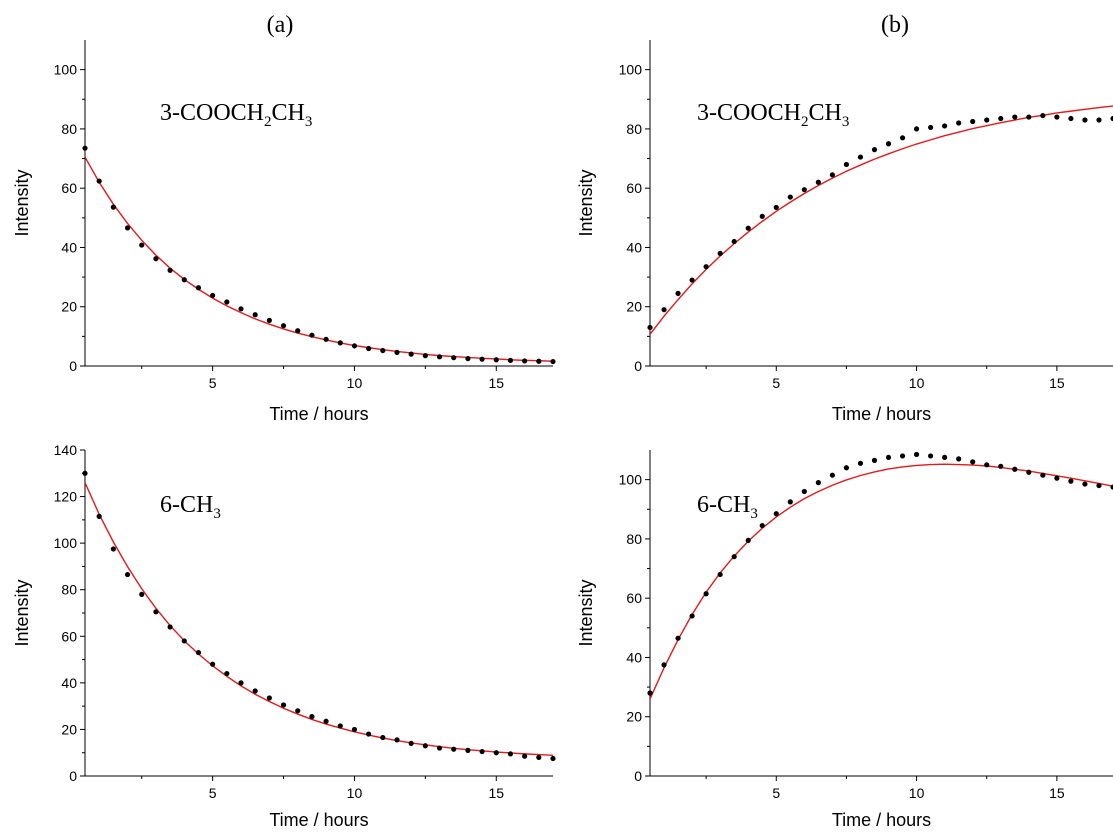 The height and width of the screenshot is (832, 1113). I want to click on y-tick-label: 140, so click(66, 450).